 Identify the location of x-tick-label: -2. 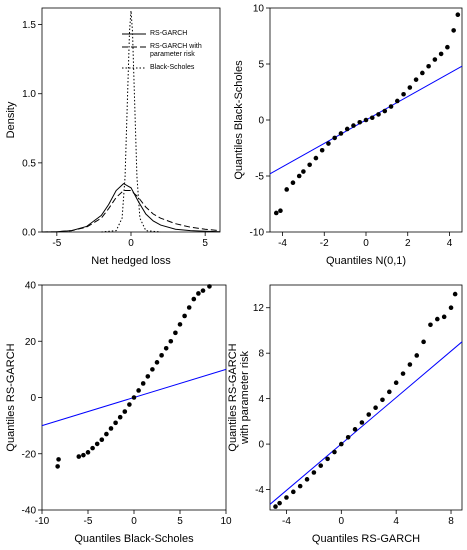
(324, 243).